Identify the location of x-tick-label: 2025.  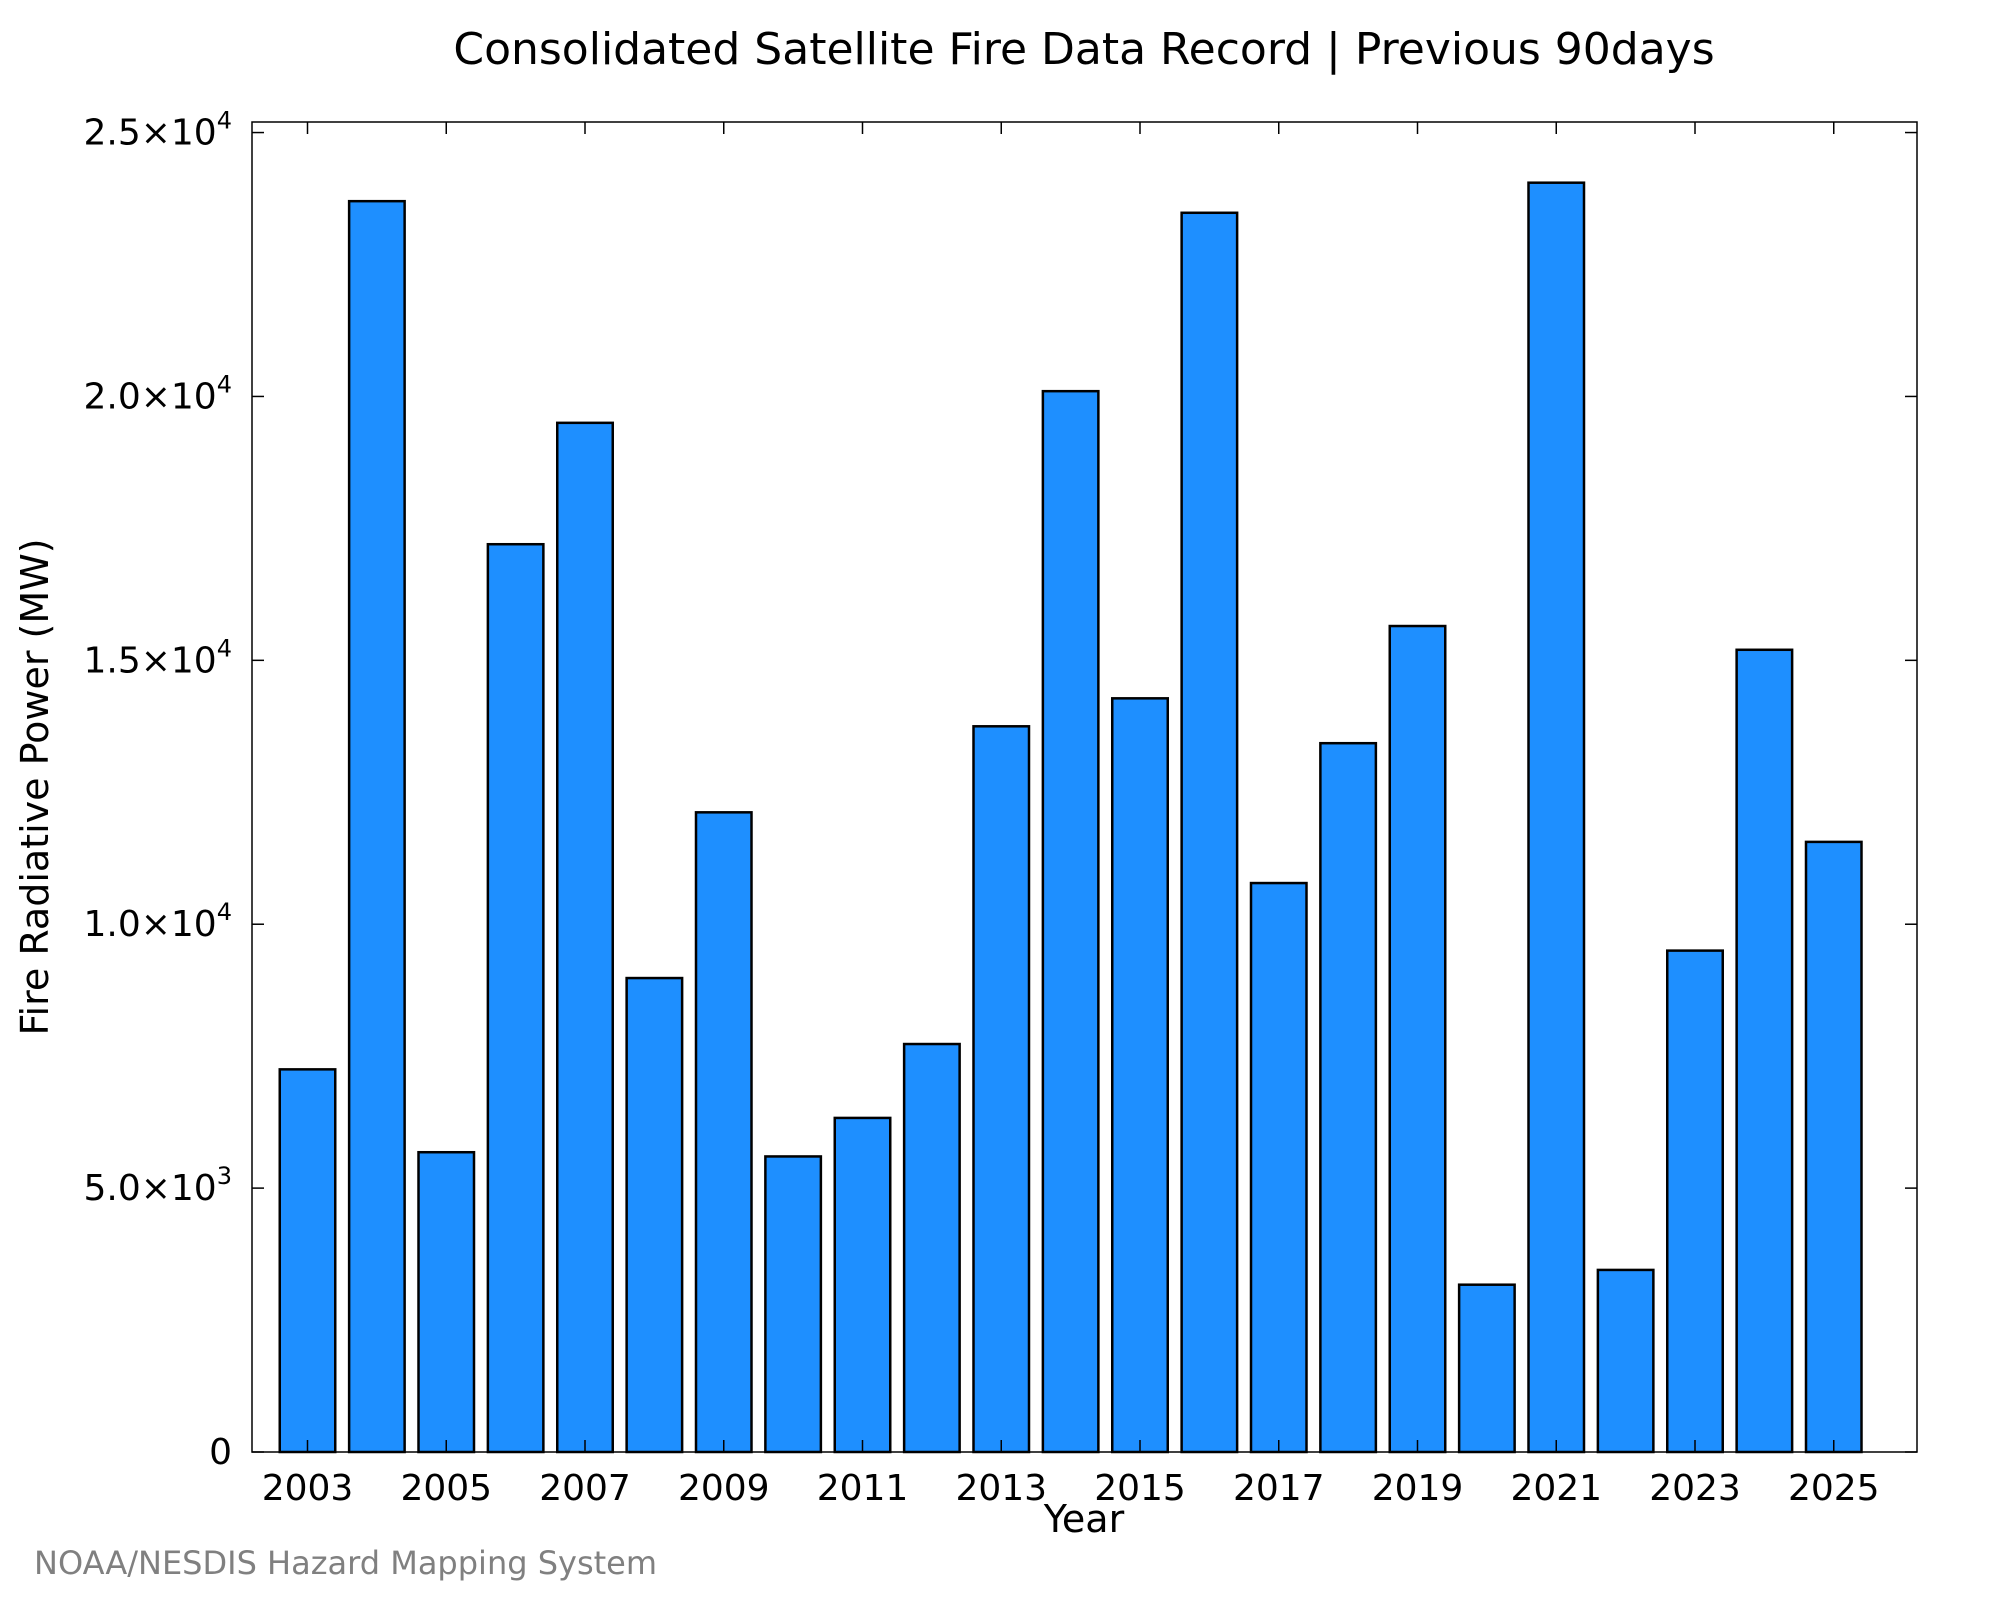
(1834, 1488).